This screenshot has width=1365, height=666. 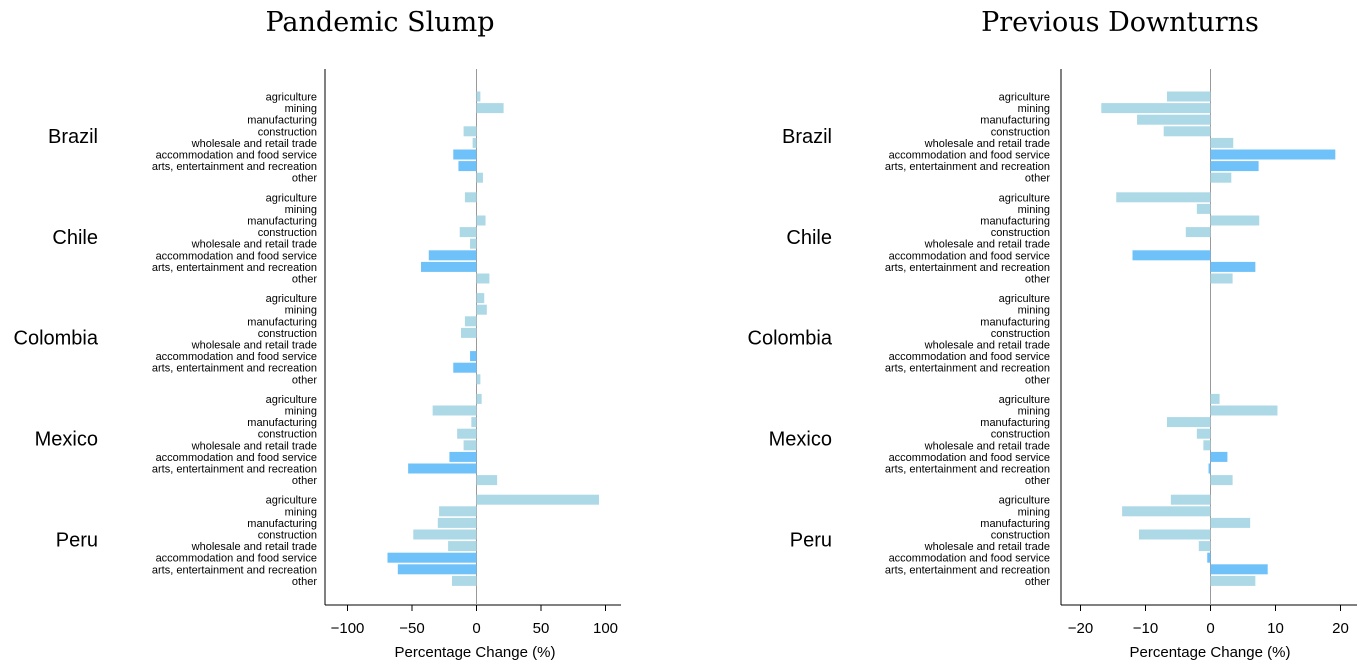 I want to click on group-label: Chile, so click(x=75, y=238).